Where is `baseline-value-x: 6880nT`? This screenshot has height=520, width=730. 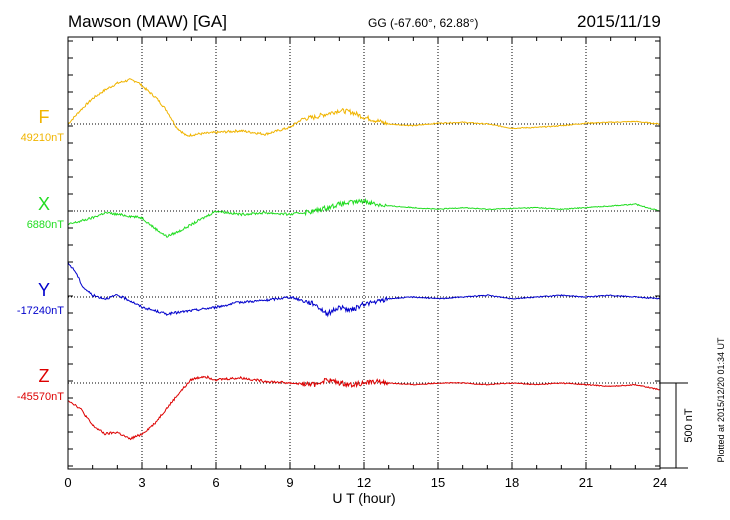
baseline-value-x: 6880nT is located at coordinates (46, 225).